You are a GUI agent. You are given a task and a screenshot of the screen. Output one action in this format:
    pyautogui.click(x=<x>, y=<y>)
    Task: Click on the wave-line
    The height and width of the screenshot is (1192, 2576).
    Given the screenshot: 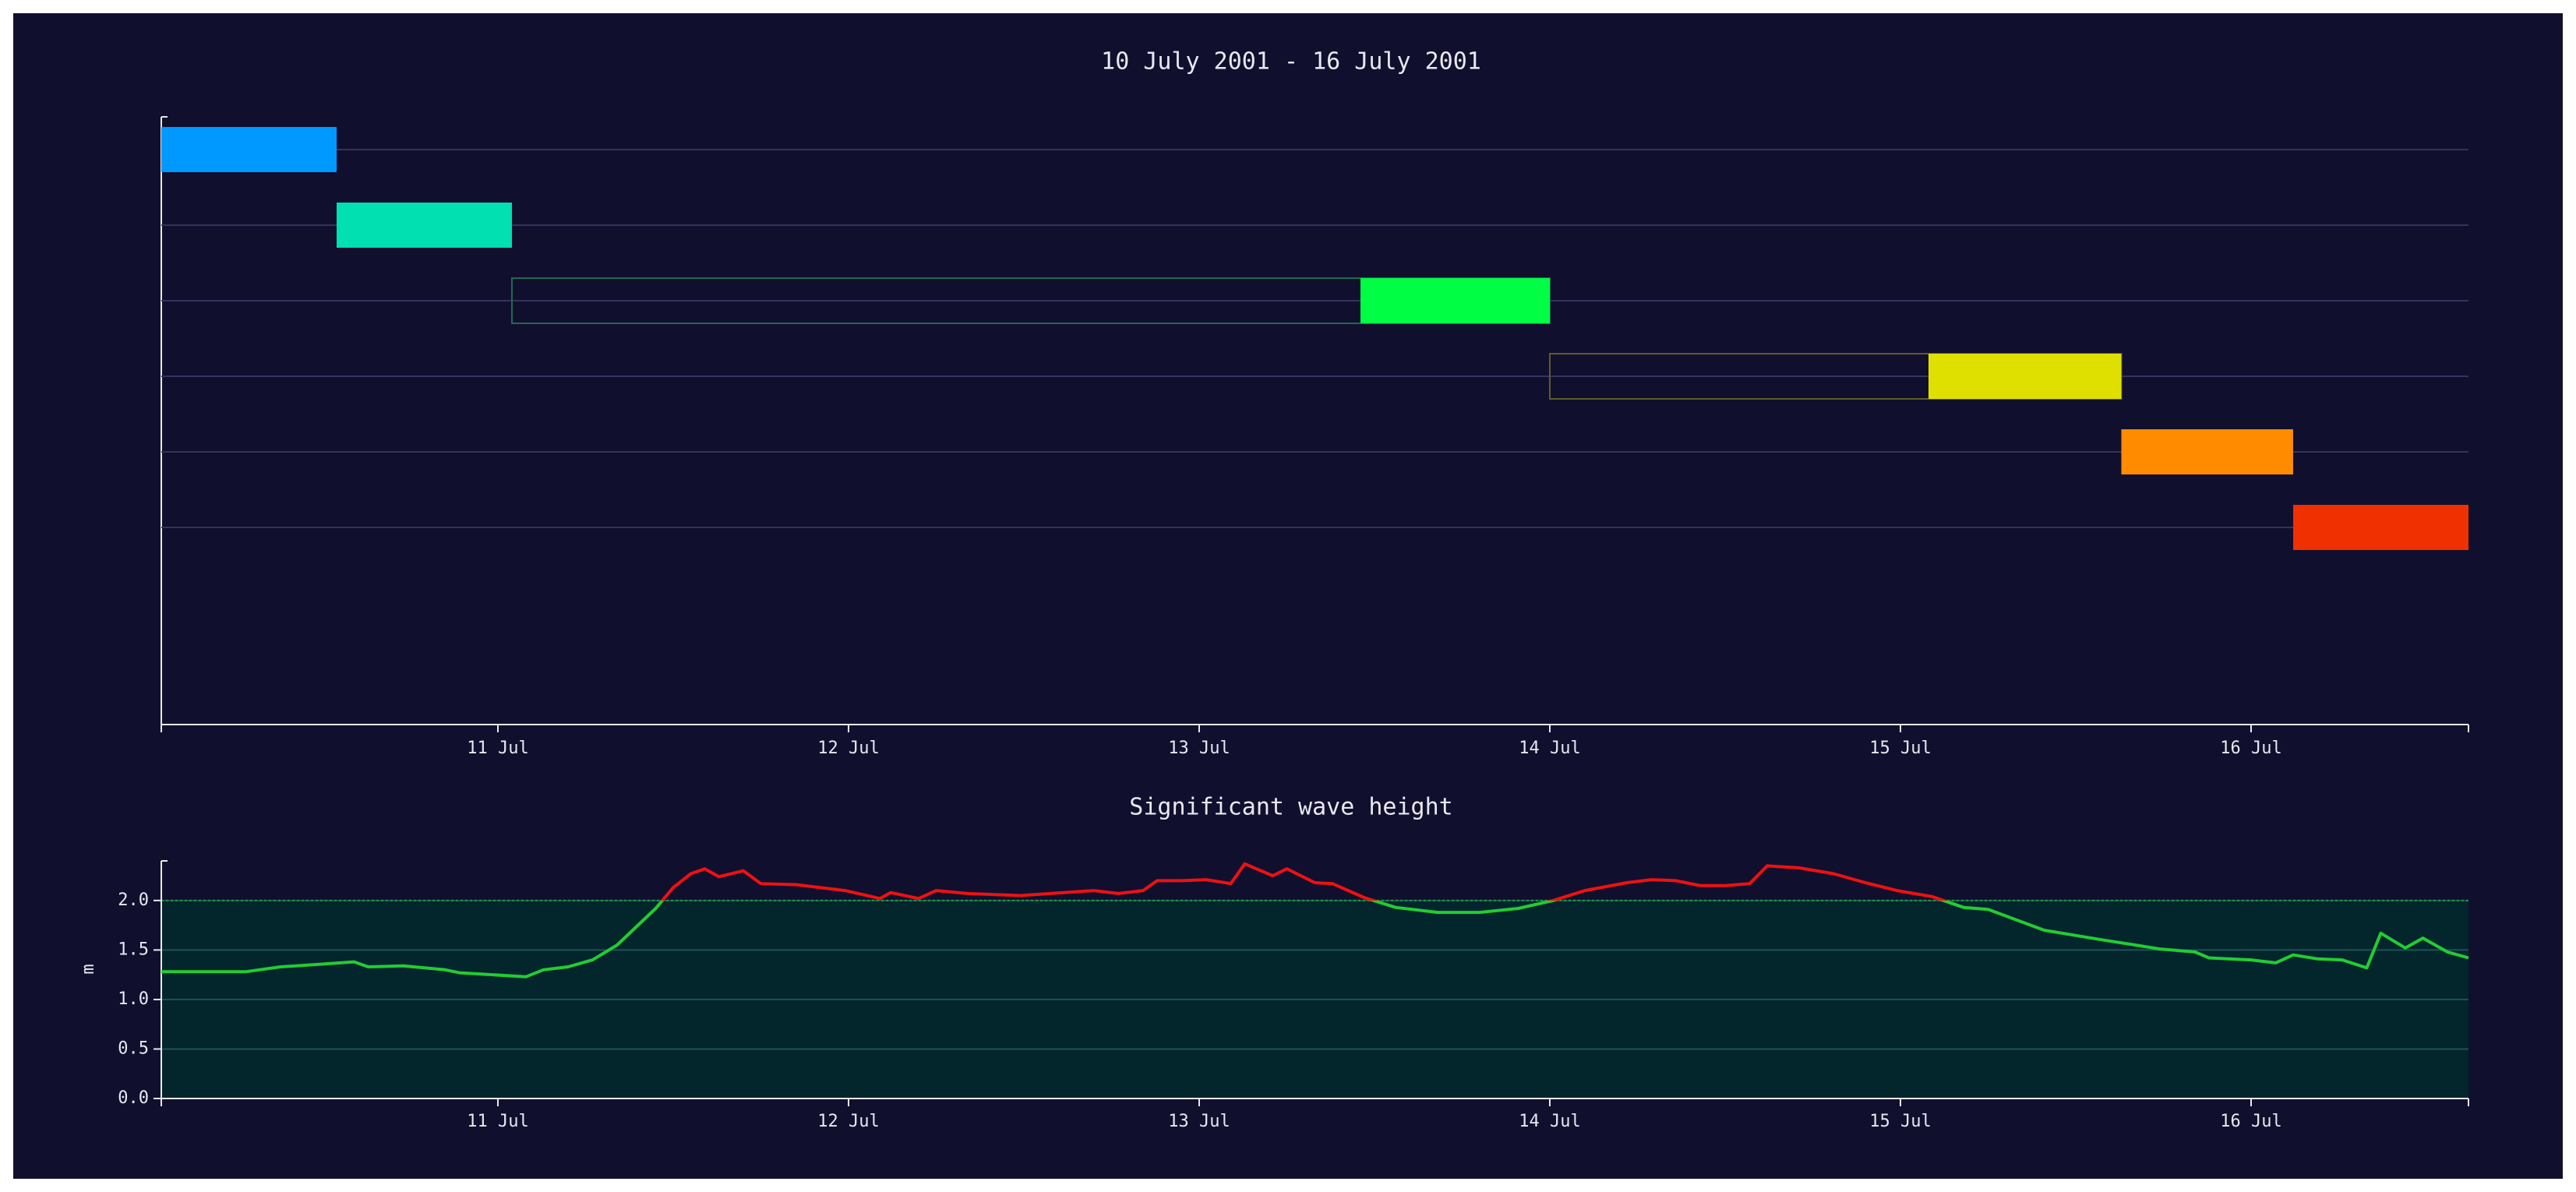 What is the action you would take?
    pyautogui.click(x=1315, y=920)
    